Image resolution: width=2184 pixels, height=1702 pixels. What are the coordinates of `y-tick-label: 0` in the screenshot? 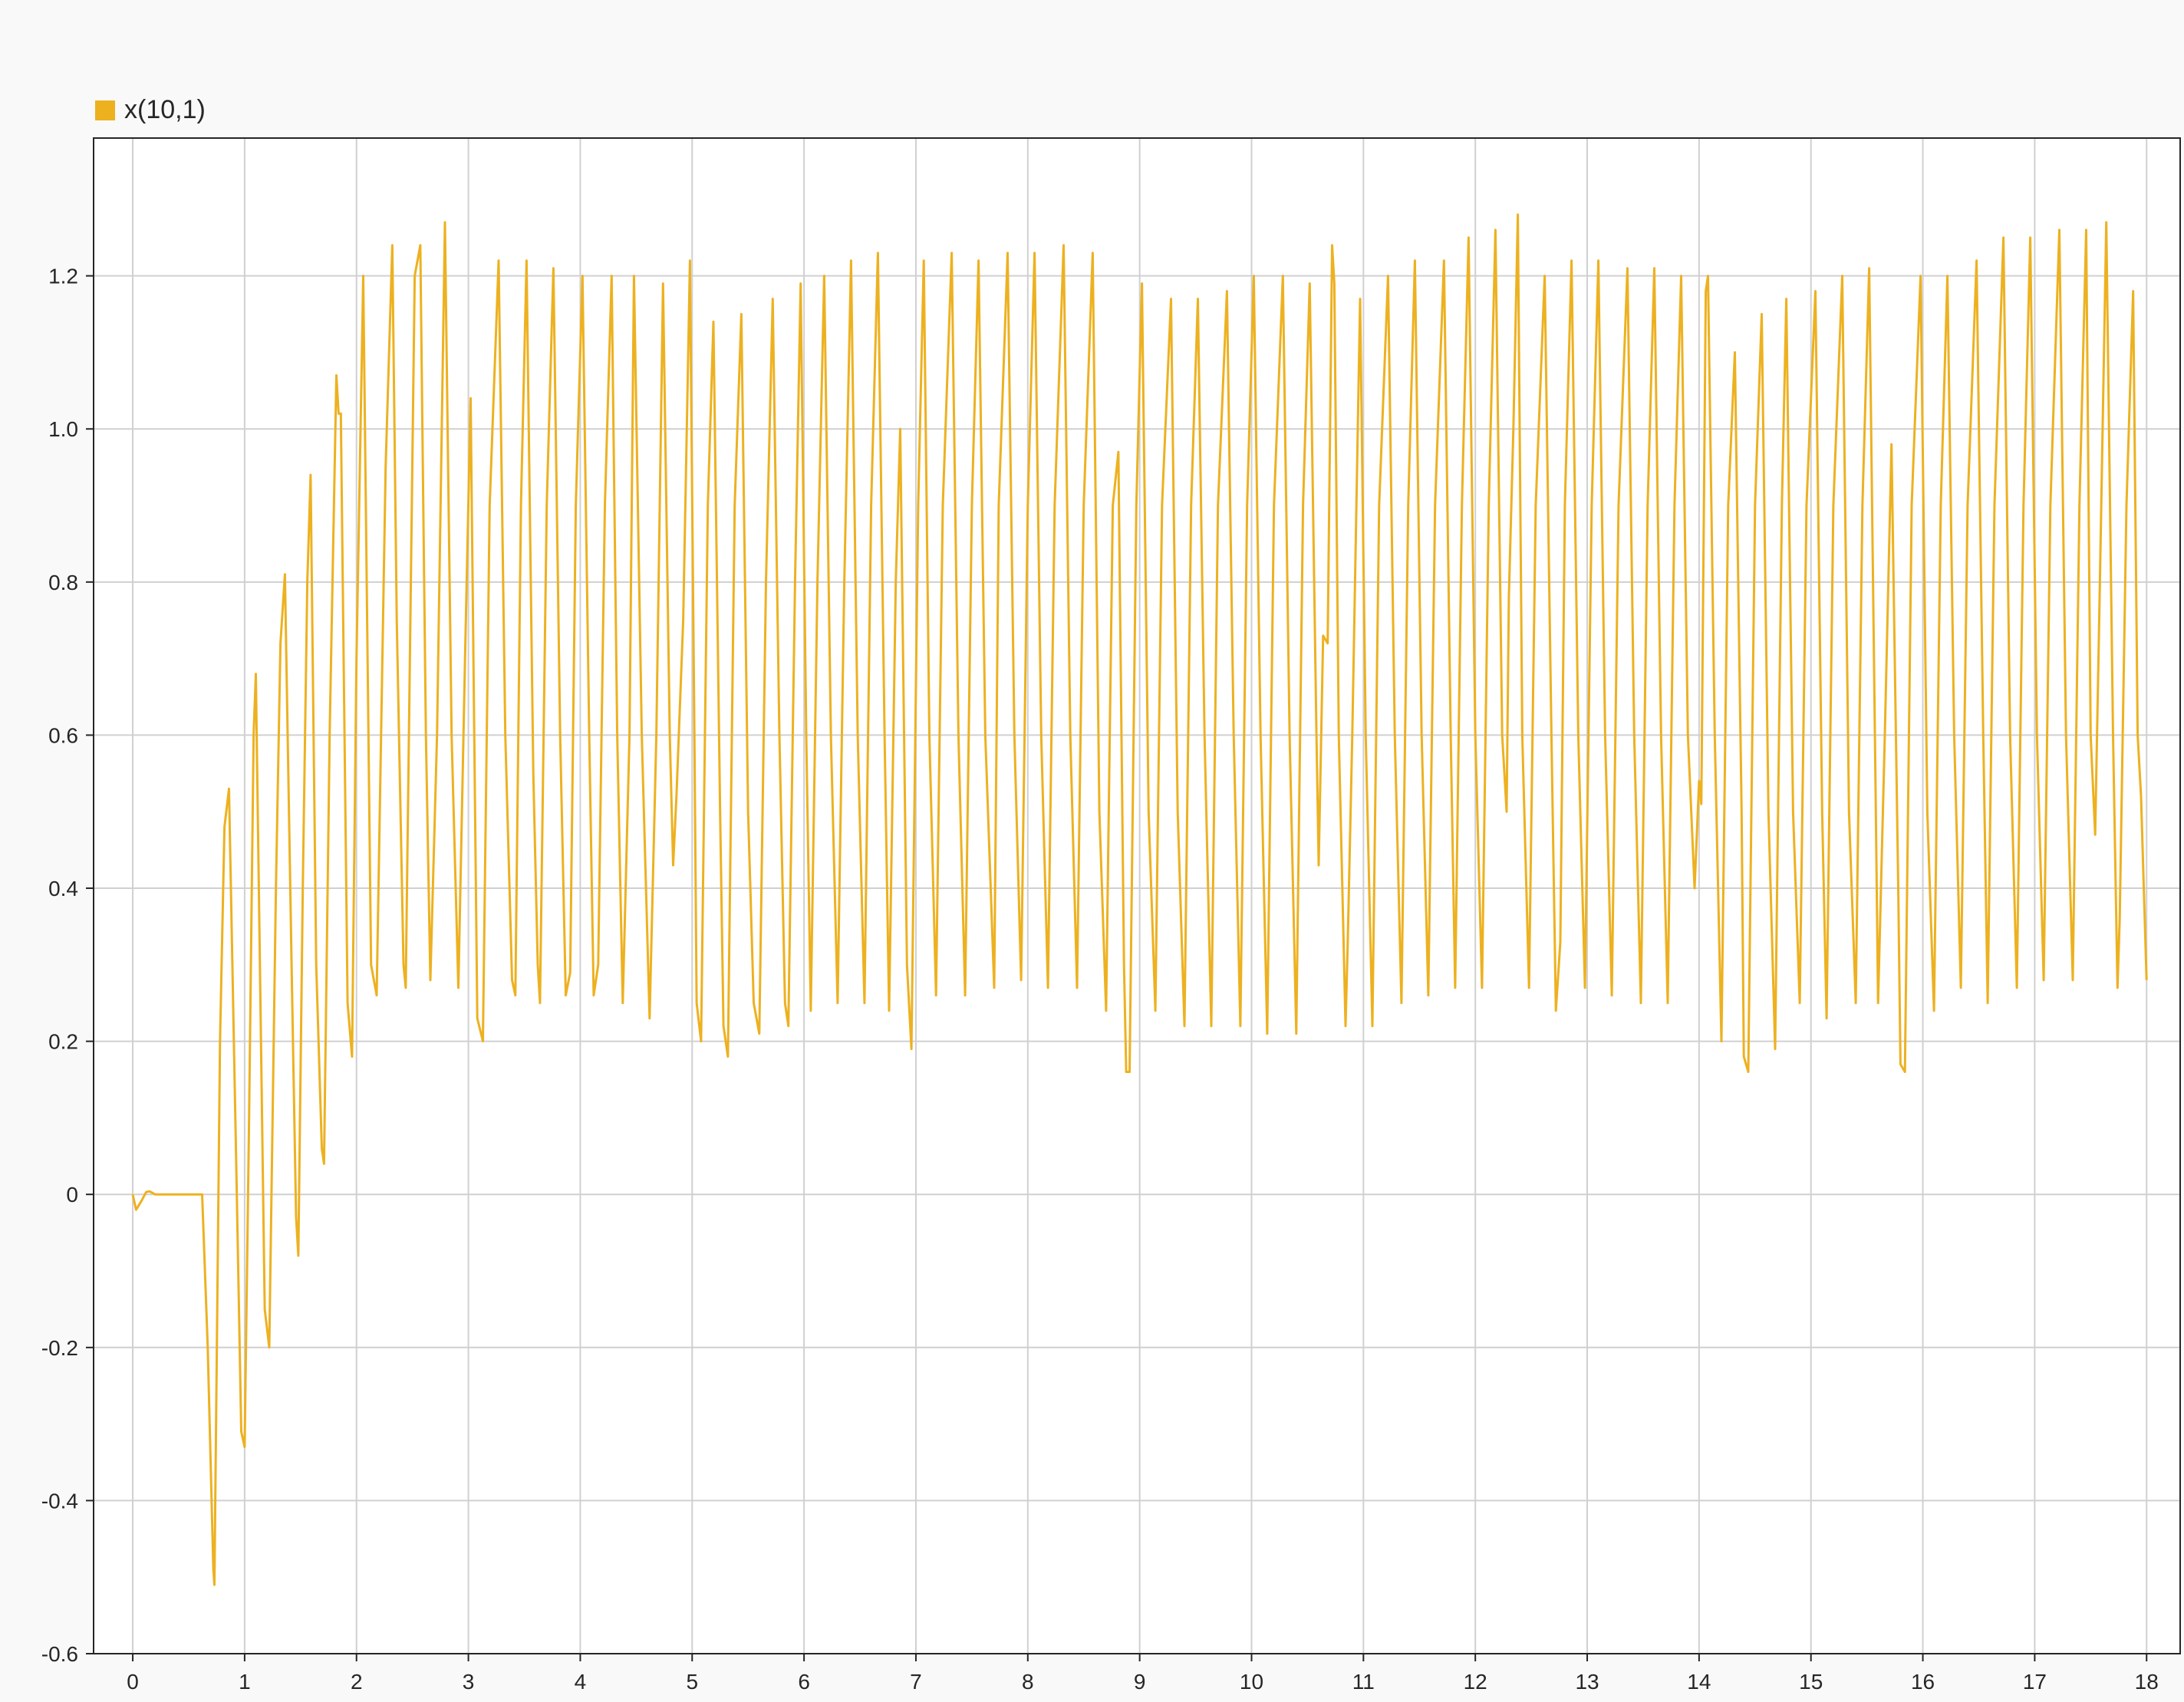 It's located at (72, 1195).